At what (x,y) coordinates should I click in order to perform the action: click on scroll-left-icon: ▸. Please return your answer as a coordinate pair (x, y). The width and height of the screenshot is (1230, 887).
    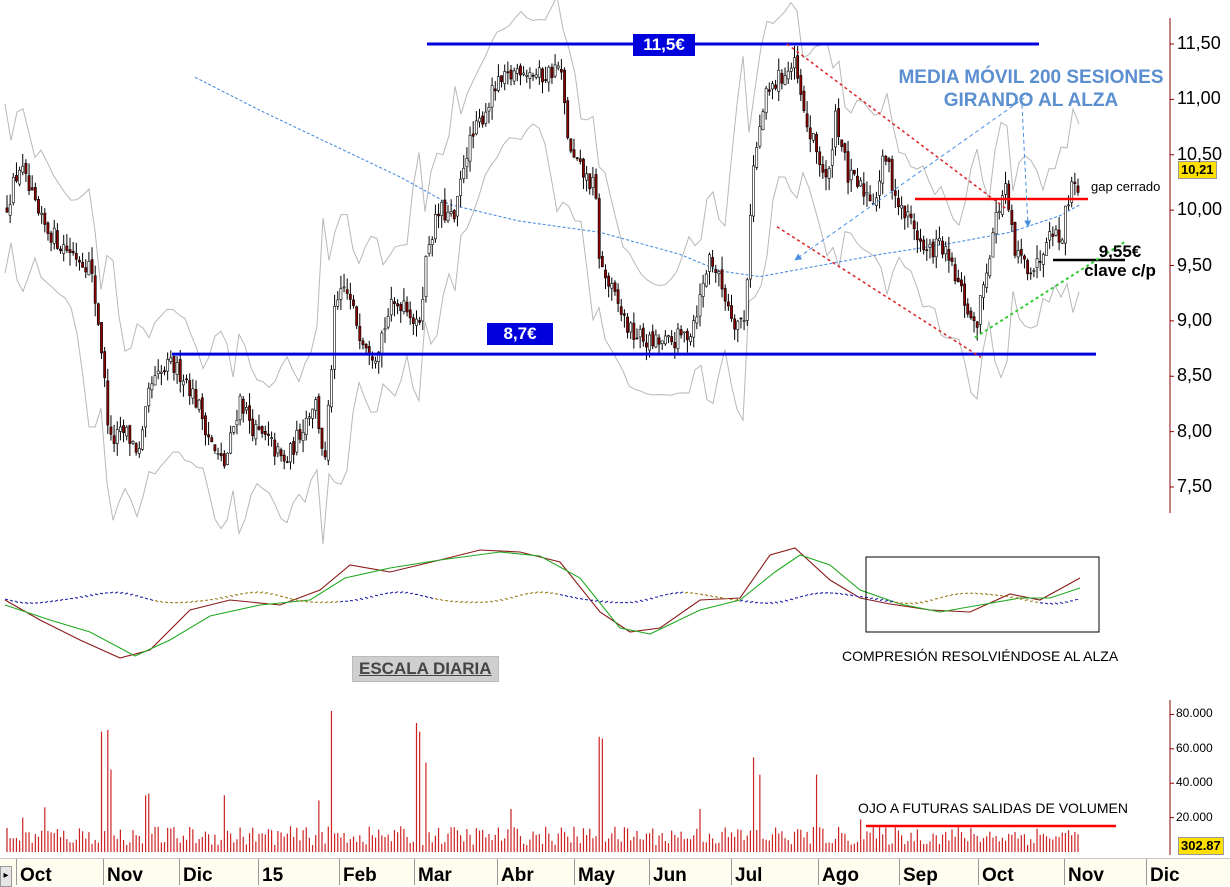
    Looking at the image, I should click on (6, 876).